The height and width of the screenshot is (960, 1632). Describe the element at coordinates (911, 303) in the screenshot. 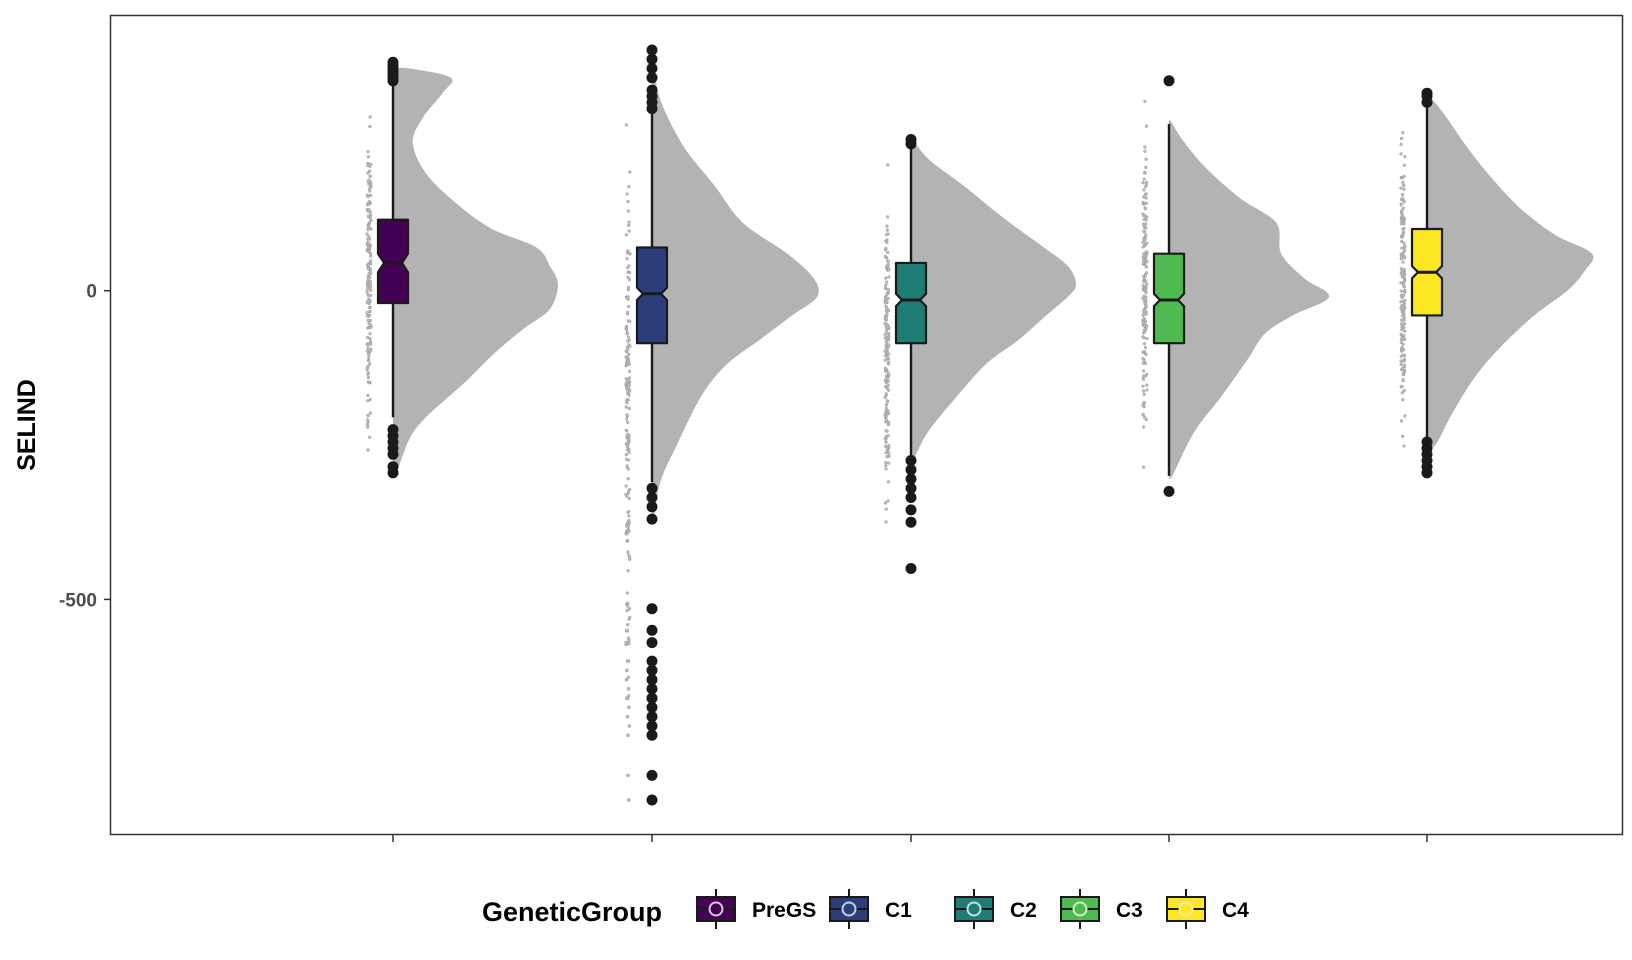

I see `box-c2` at that location.